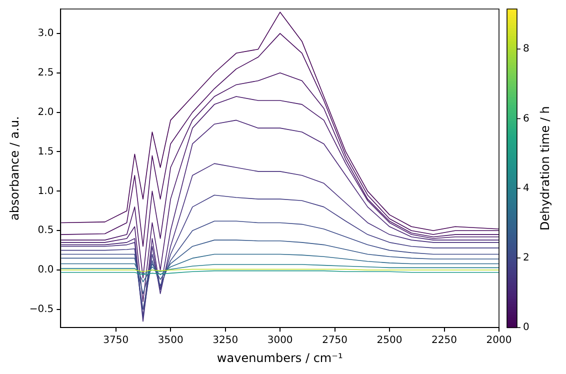  What do you see at coordinates (545, 168) in the screenshot?
I see `color-bar-title: Dehydration time / h` at bounding box center [545, 168].